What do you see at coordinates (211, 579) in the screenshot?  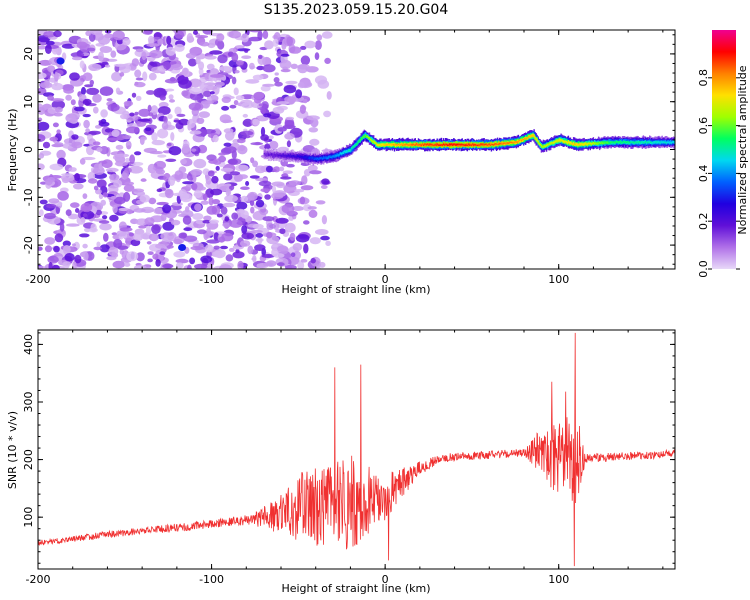 I see `snr-xtick-label: -100` at bounding box center [211, 579].